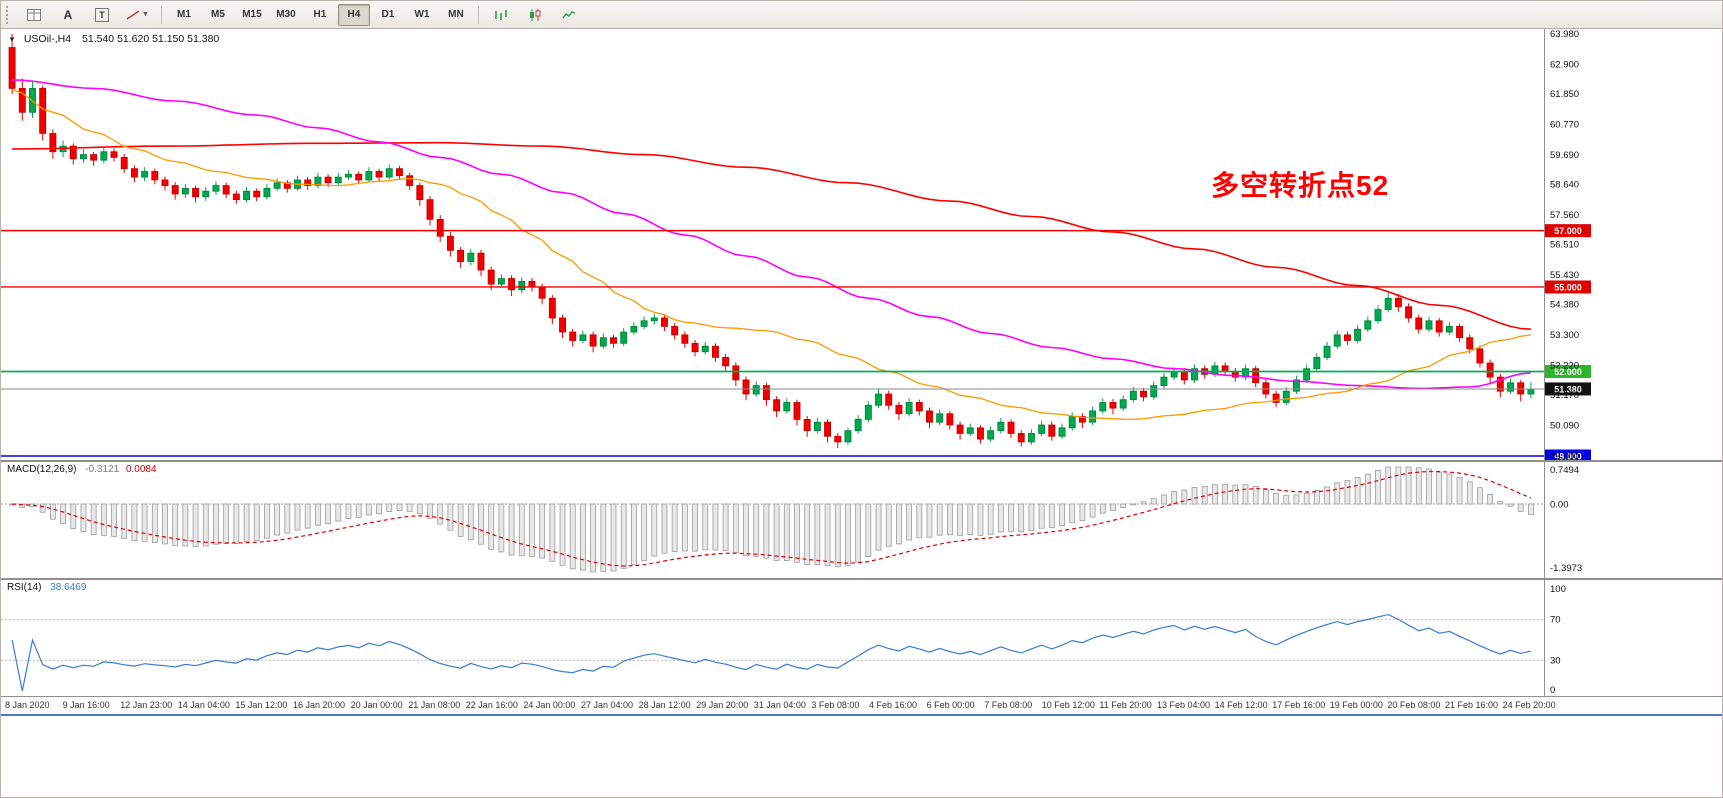 This screenshot has width=1723, height=798. Describe the element at coordinates (113, 39) in the screenshot. I see `chart-title: ▼ USOil-,H4 51.540 51.620 51.150 51.380` at that location.